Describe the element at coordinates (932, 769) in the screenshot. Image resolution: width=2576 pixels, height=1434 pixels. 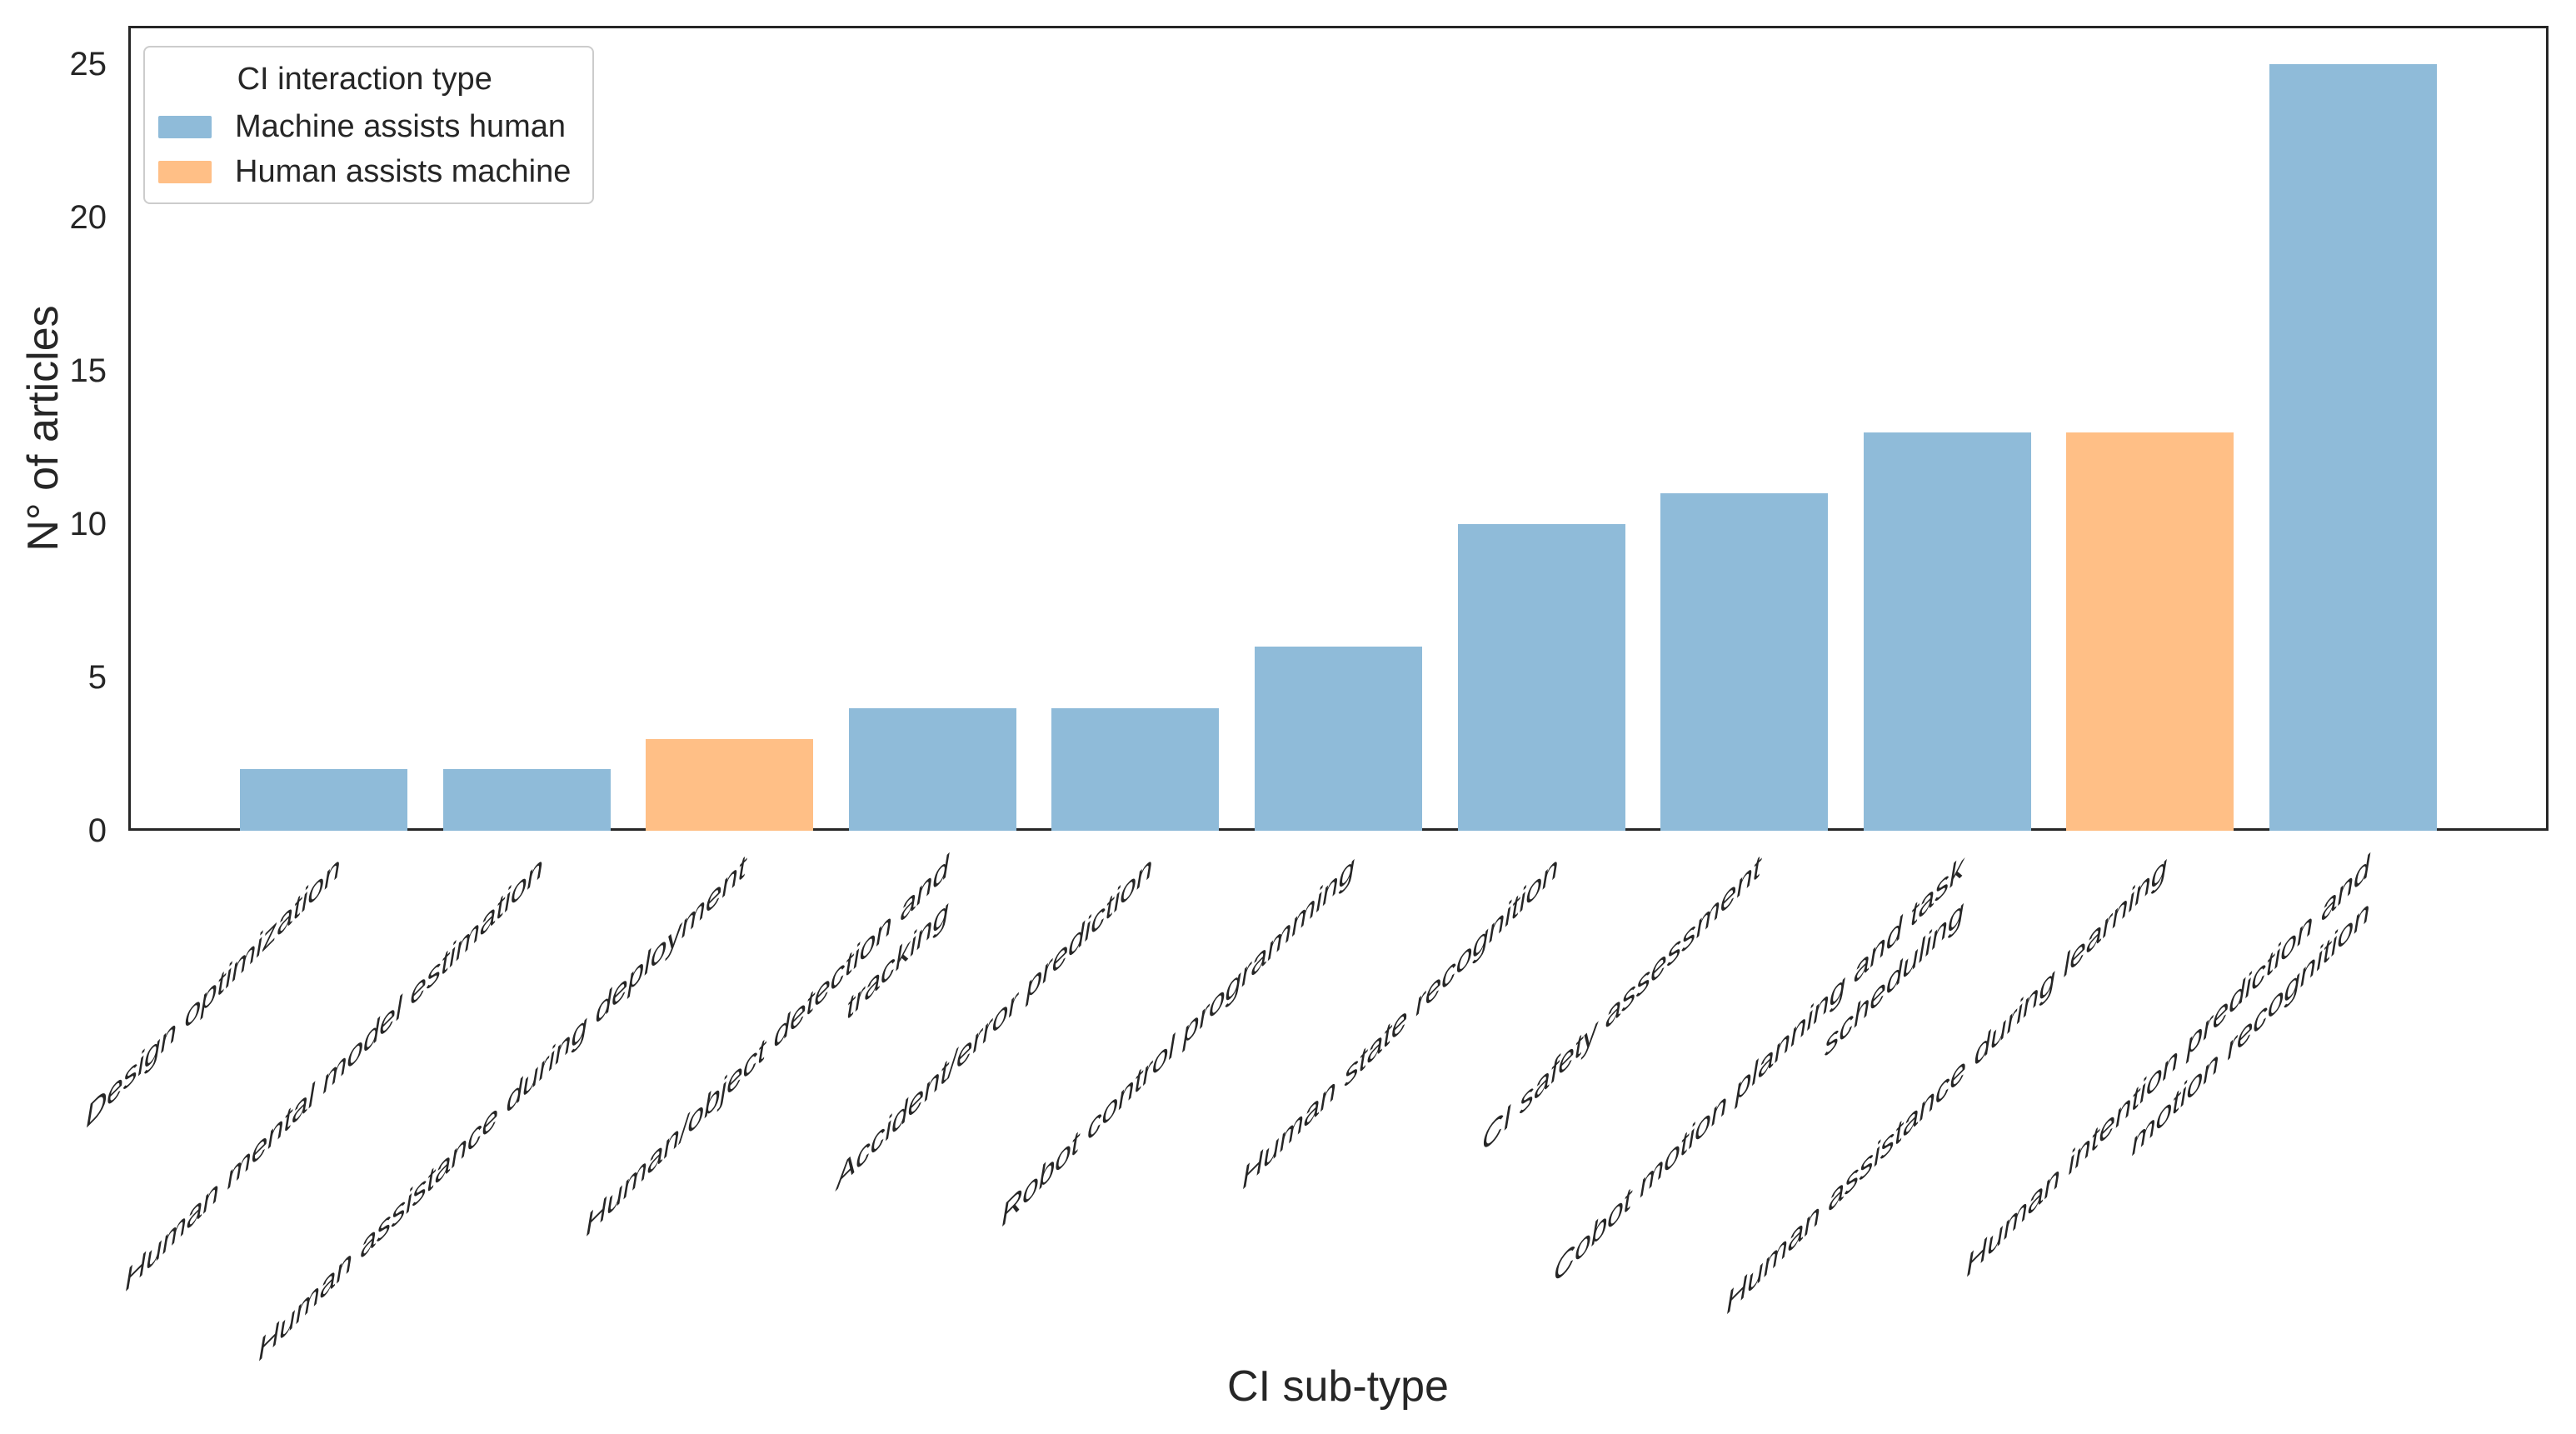
I see `bar-human-object-detection-and-tracking` at that location.